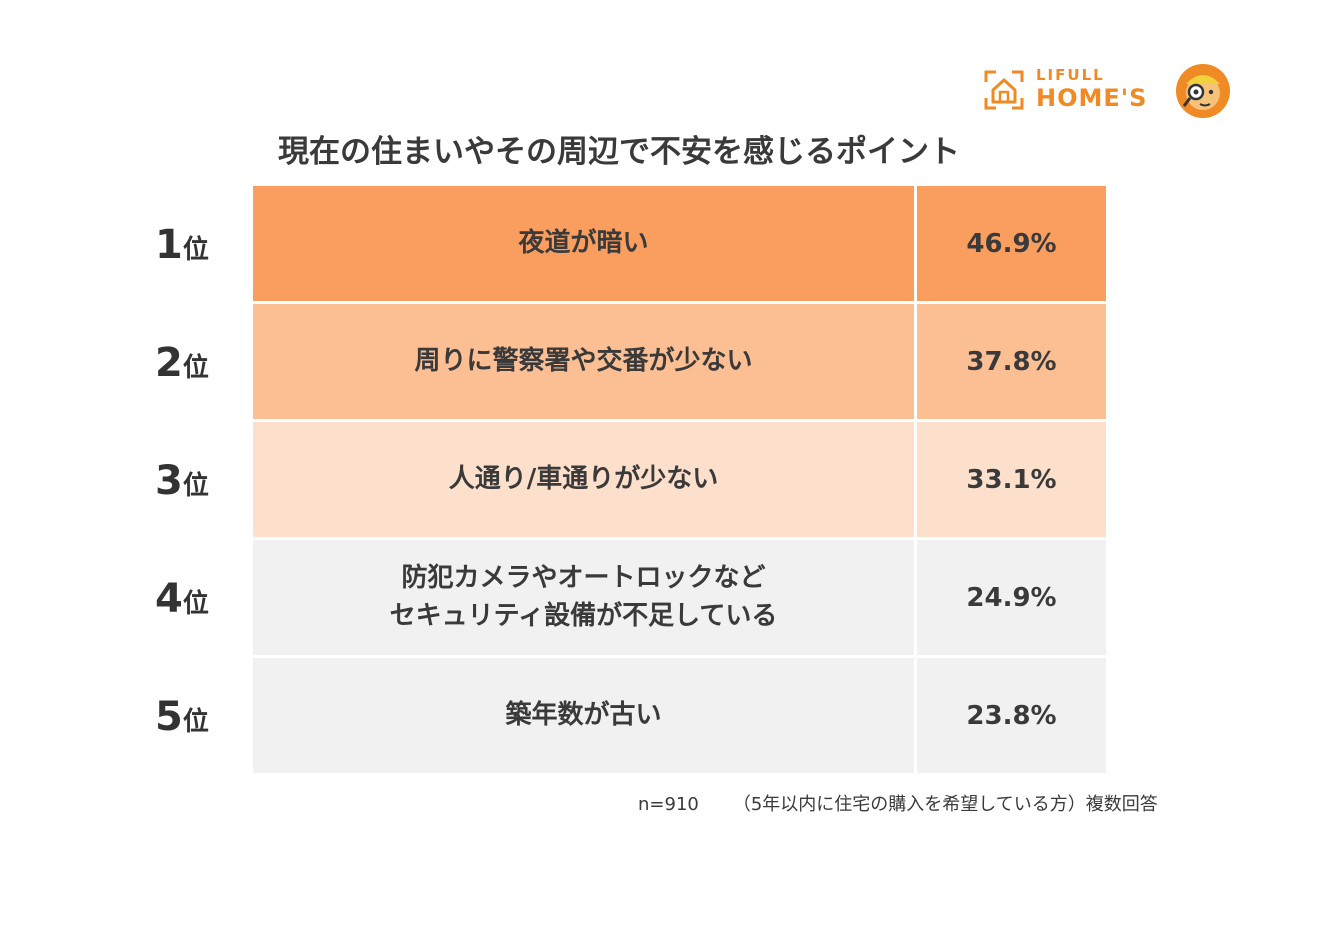 The width and height of the screenshot is (1317, 940). Describe the element at coordinates (583, 715) in the screenshot. I see `item-cell: 築年数が古い` at that location.